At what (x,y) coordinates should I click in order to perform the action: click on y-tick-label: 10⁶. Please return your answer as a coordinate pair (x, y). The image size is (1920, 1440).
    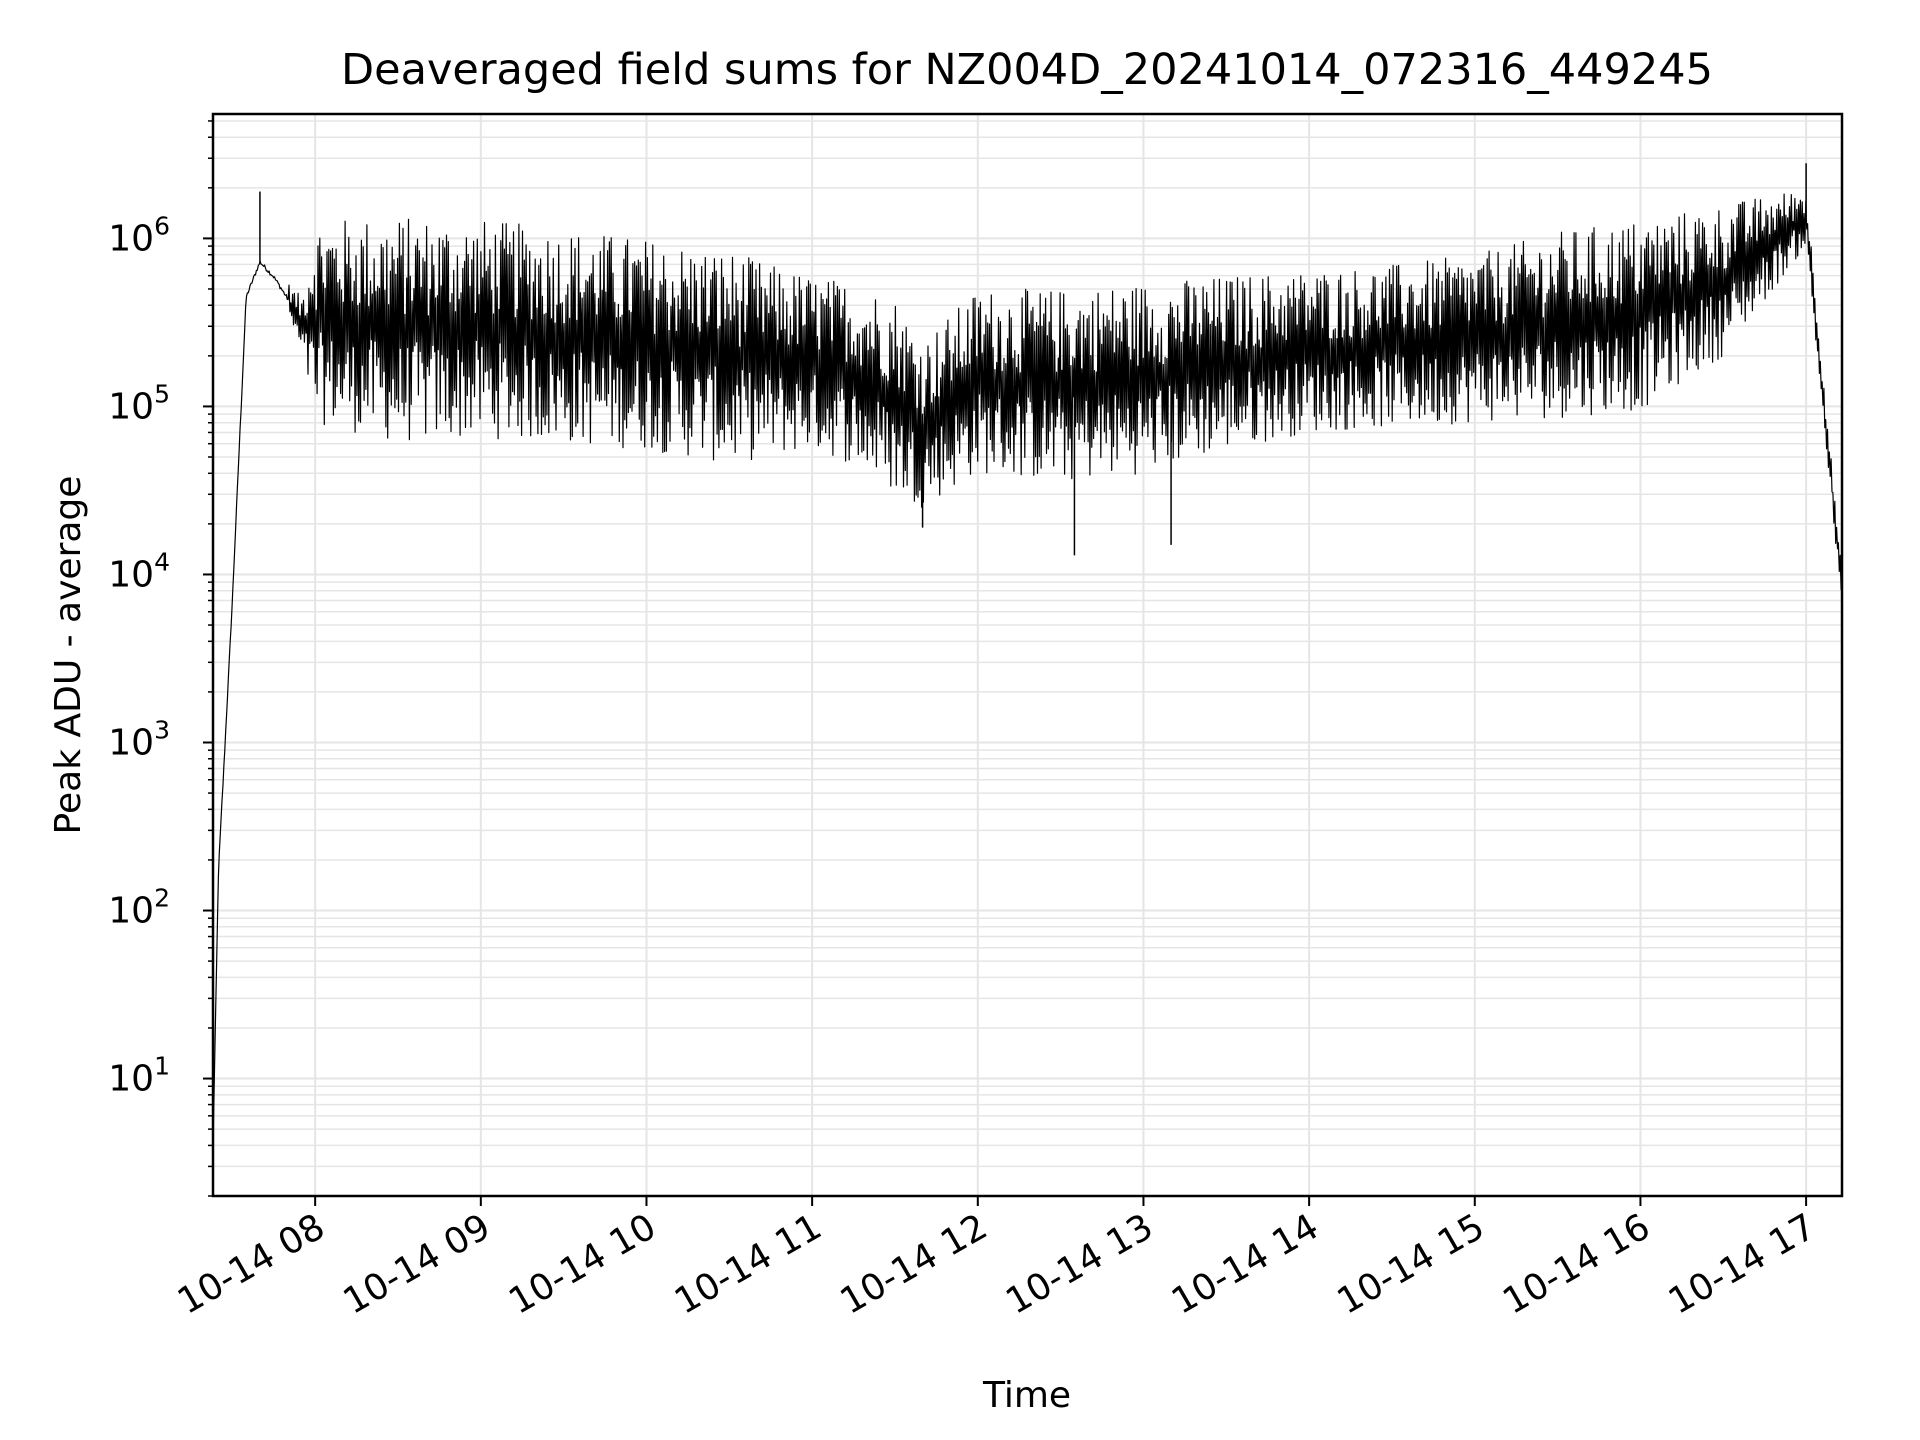
    Looking at the image, I should click on (139, 235).